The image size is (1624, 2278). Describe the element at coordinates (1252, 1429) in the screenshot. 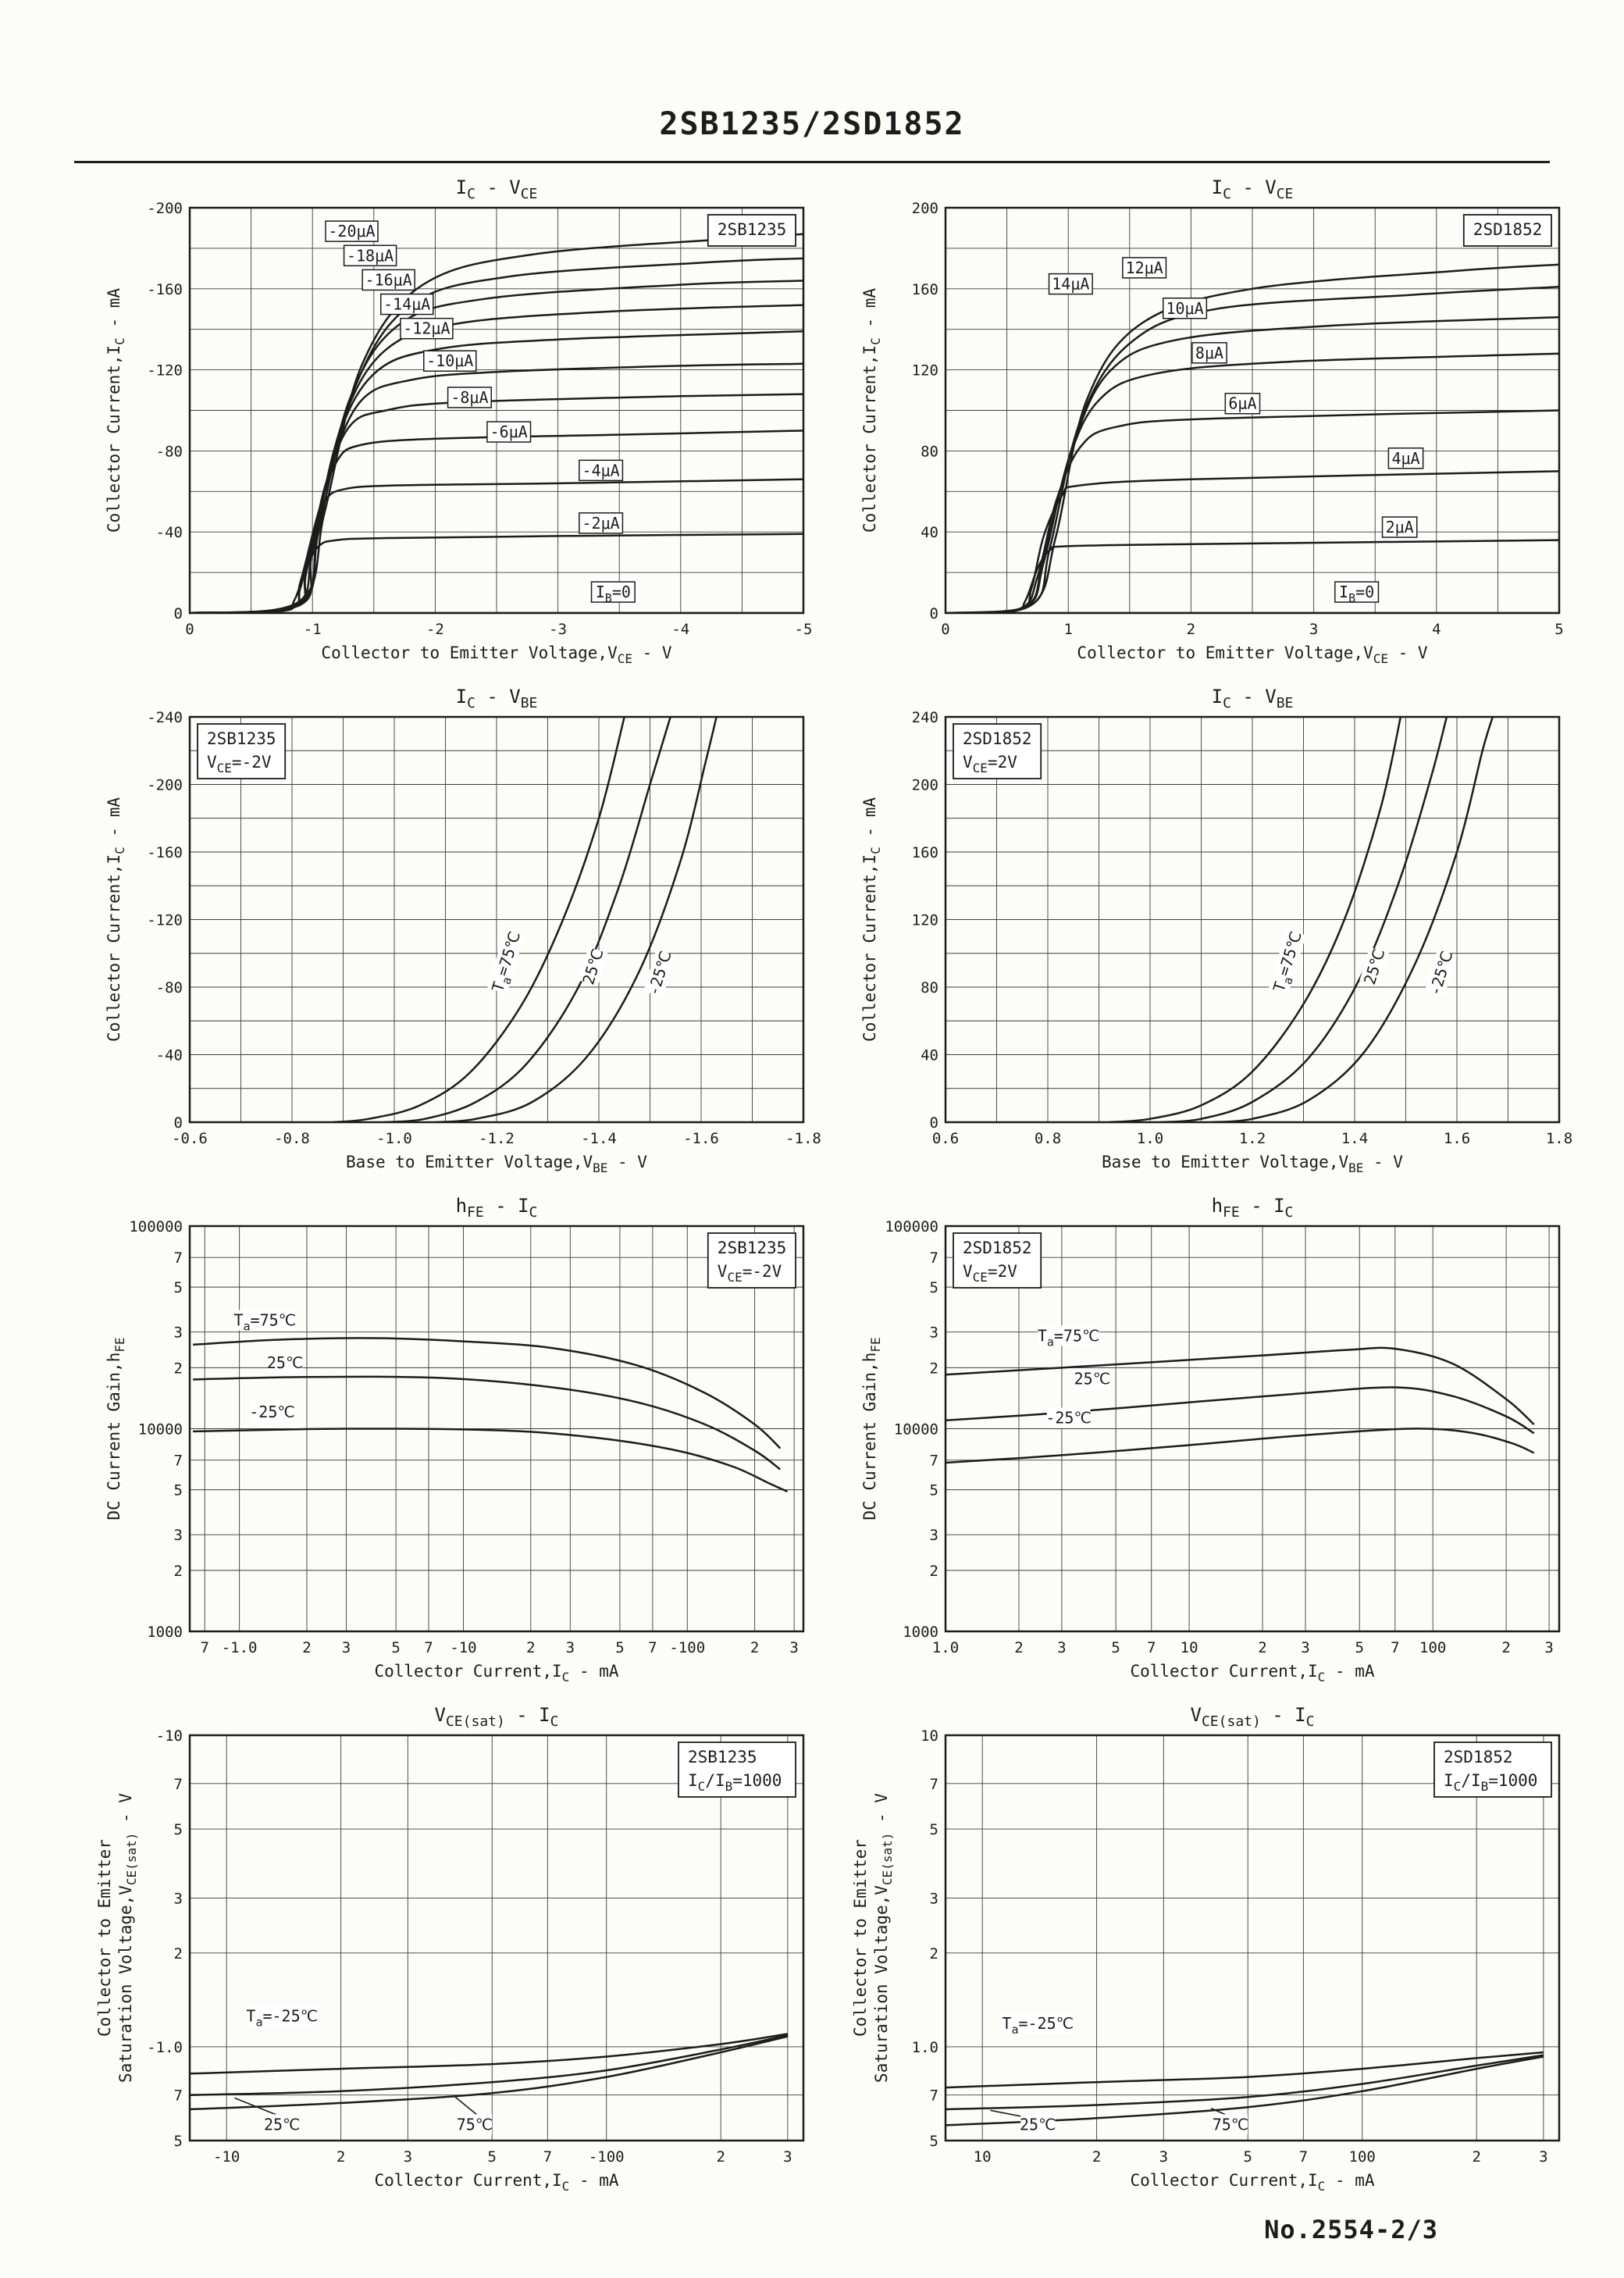

I see `plot-frame` at that location.